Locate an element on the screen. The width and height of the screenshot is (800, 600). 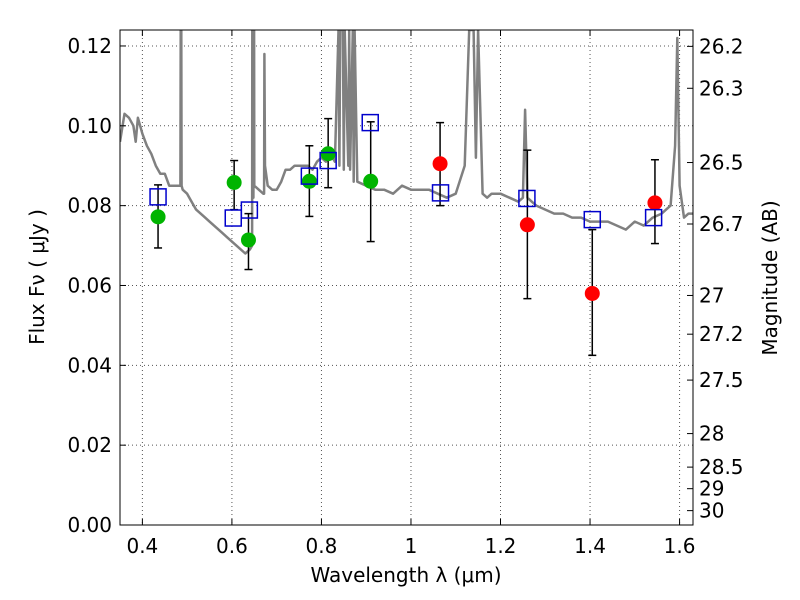
right-tick-label: 28 is located at coordinates (711, 434).